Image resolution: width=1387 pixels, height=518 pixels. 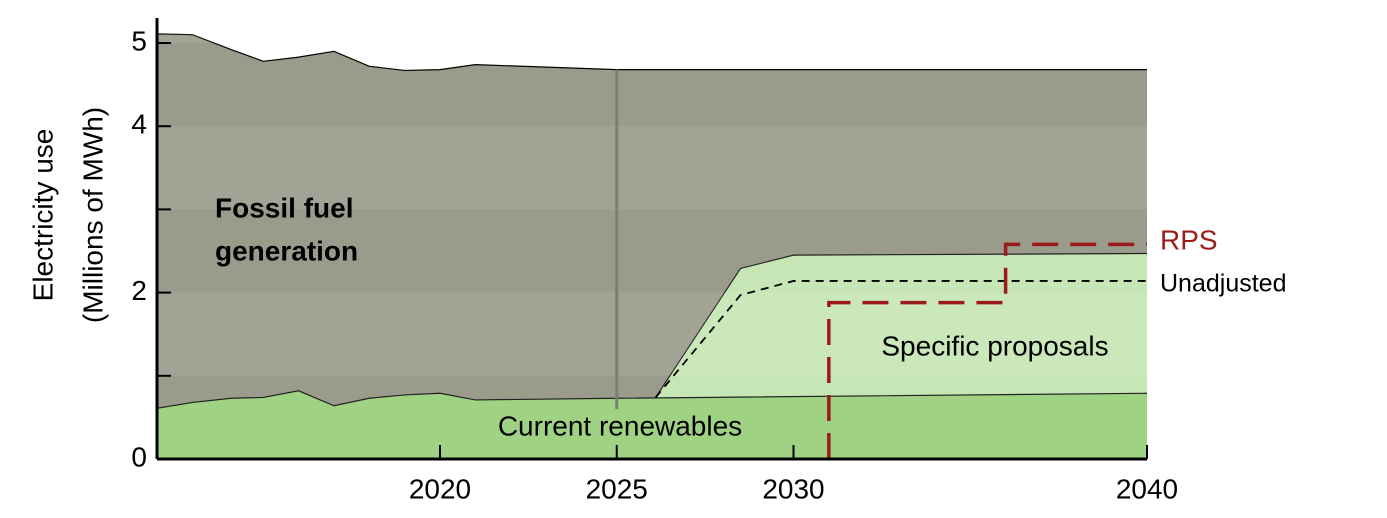 I want to click on x-tick-label: 2040, so click(x=1147, y=488).